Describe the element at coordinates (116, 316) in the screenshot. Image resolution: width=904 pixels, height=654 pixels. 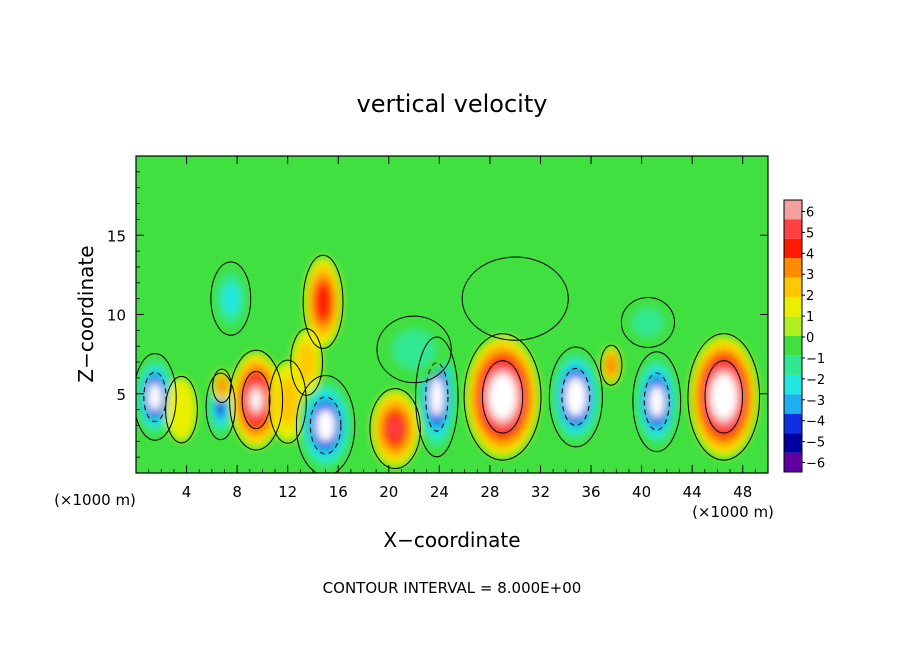
I see `y-tick-label: 10` at that location.